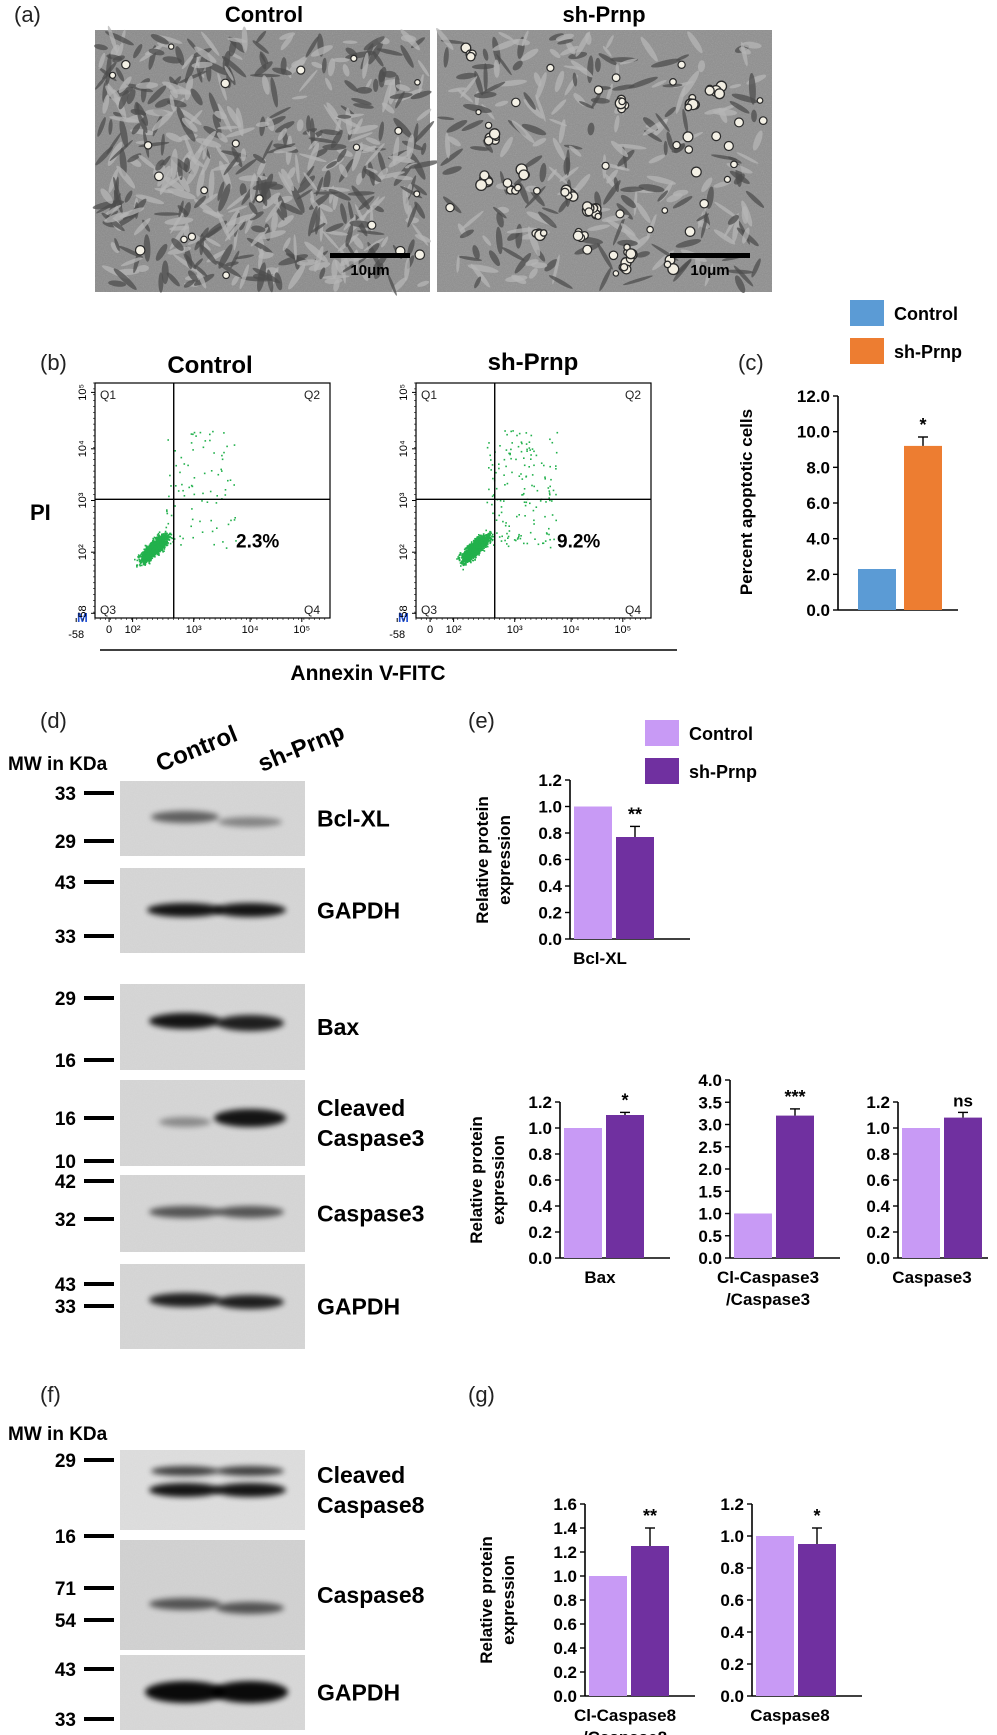 This screenshot has height=1735, width=997. I want to click on flow-y-tick: -58, so click(404, 613).